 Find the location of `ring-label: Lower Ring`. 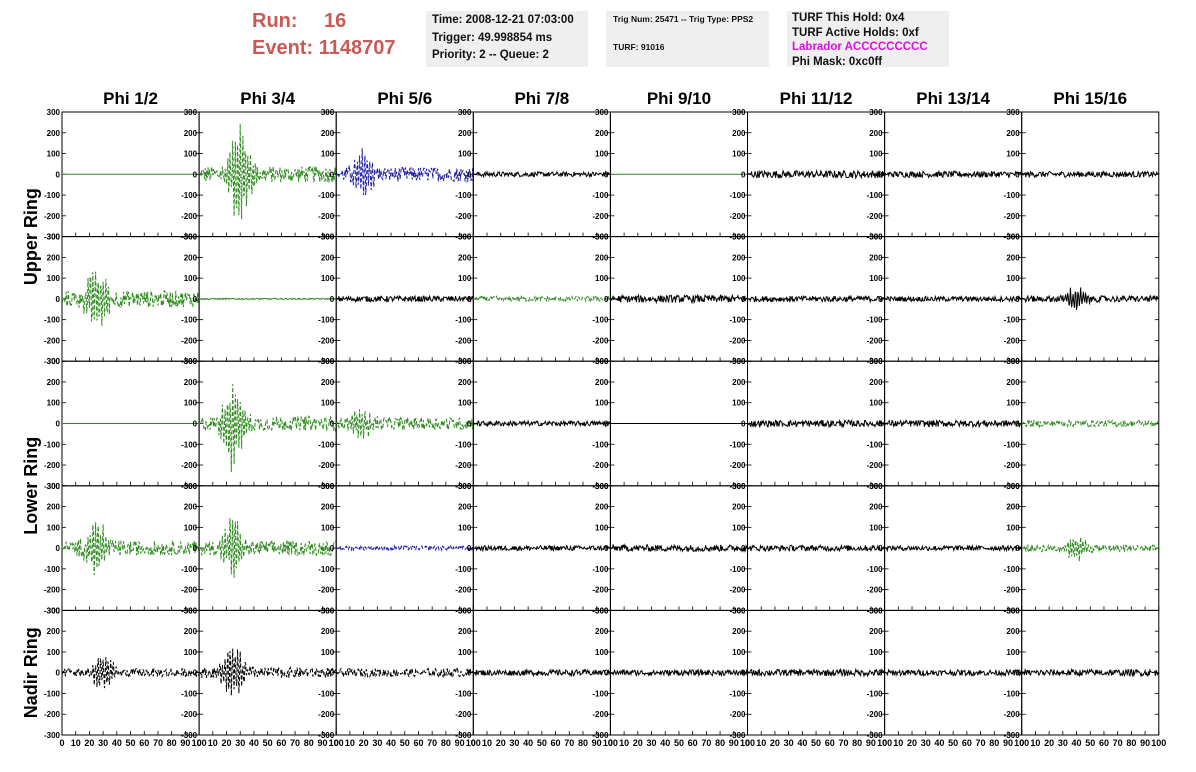

ring-label: Lower Ring is located at coordinates (31, 486).